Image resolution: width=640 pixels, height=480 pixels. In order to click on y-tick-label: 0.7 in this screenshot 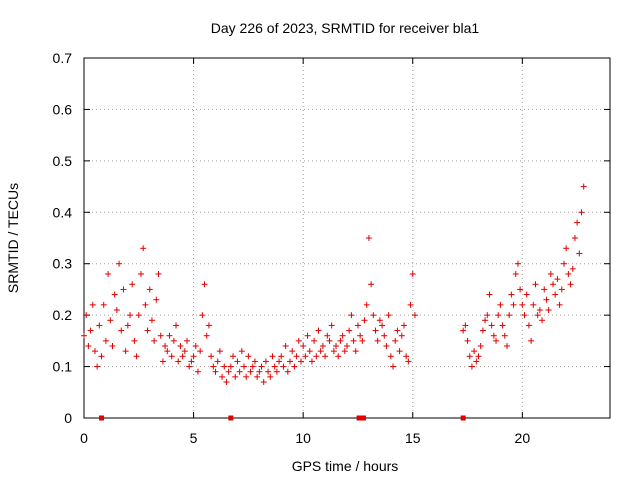, I will do `click(63, 58)`.